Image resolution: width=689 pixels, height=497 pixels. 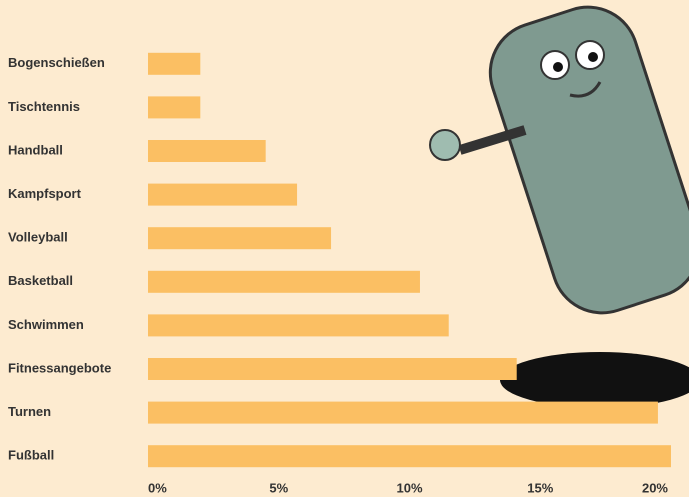 I want to click on shadow, so click(x=594, y=380).